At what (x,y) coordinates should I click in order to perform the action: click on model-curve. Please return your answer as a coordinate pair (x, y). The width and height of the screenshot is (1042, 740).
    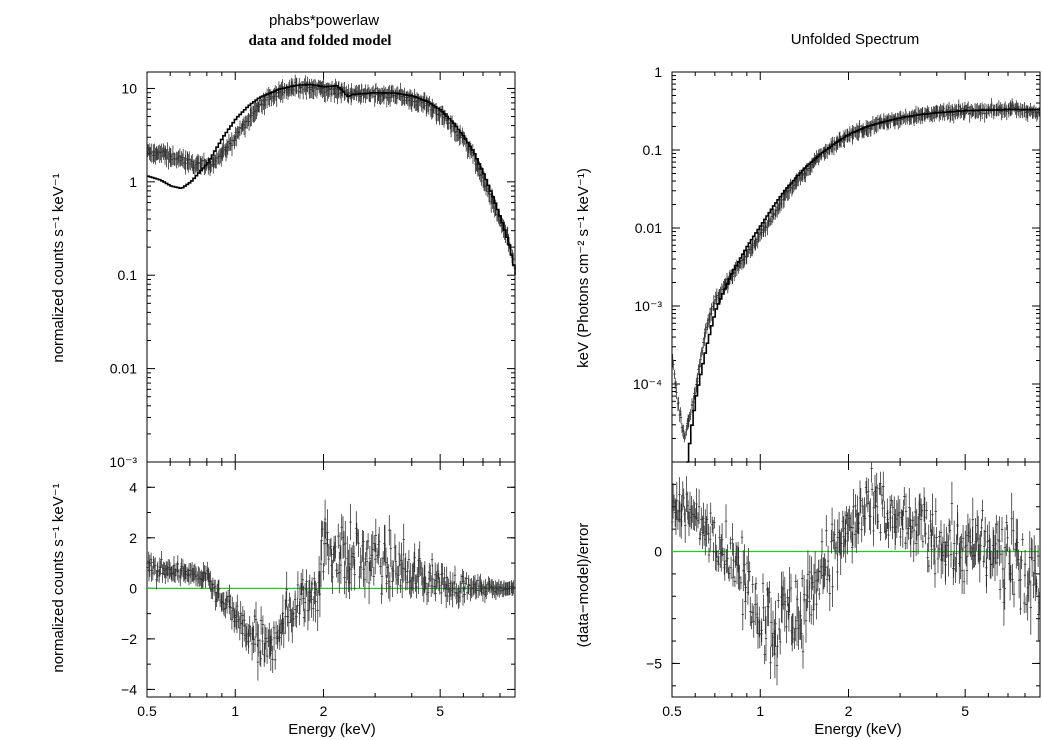
    Looking at the image, I should click on (331, 179).